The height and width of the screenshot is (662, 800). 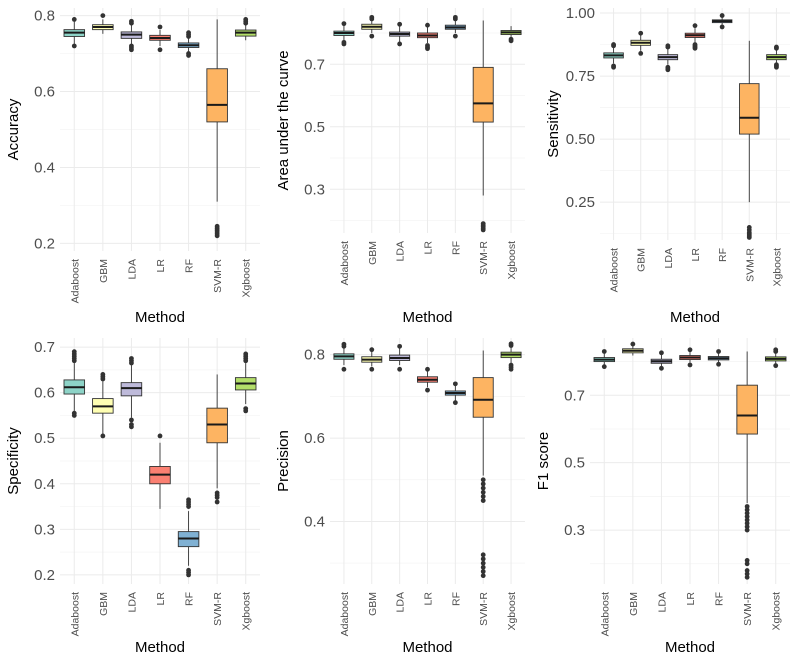 What do you see at coordinates (750, 265) in the screenshot?
I see `x-tick-label: SVM-R` at bounding box center [750, 265].